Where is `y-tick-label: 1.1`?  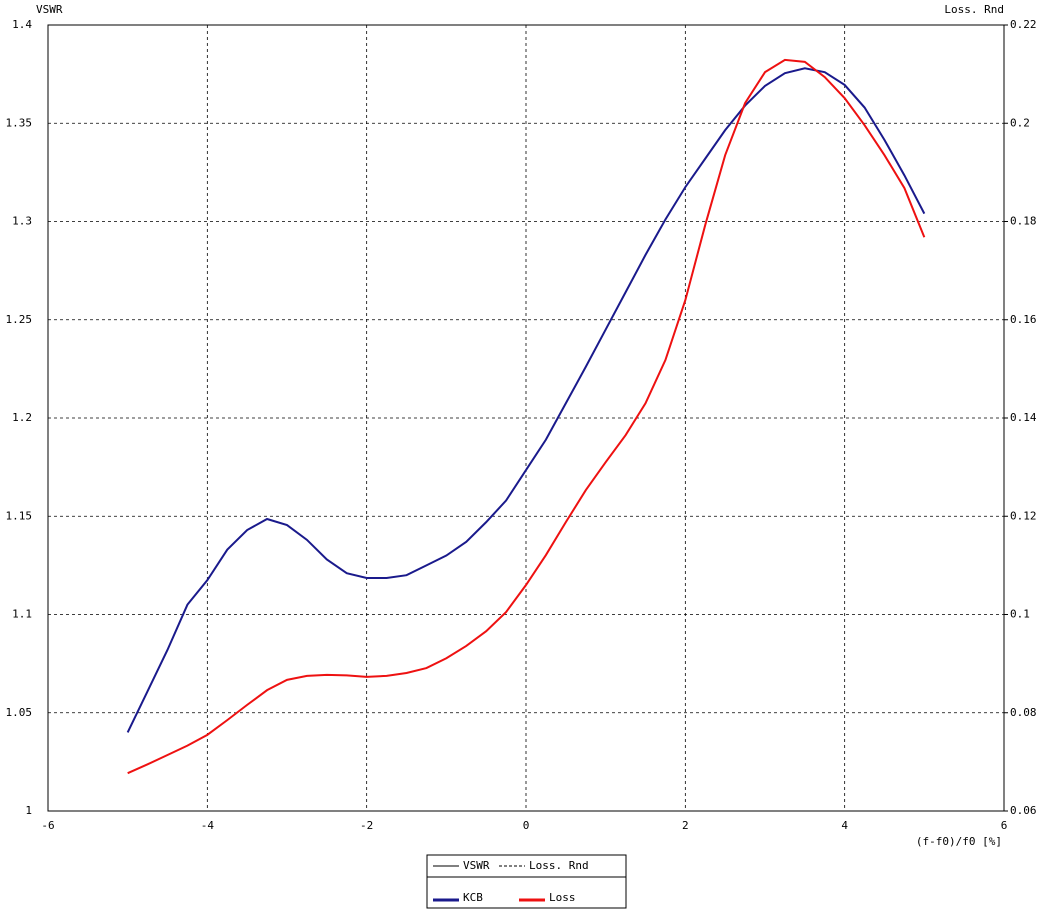
y-tick-label: 1.1 is located at coordinates (22, 614).